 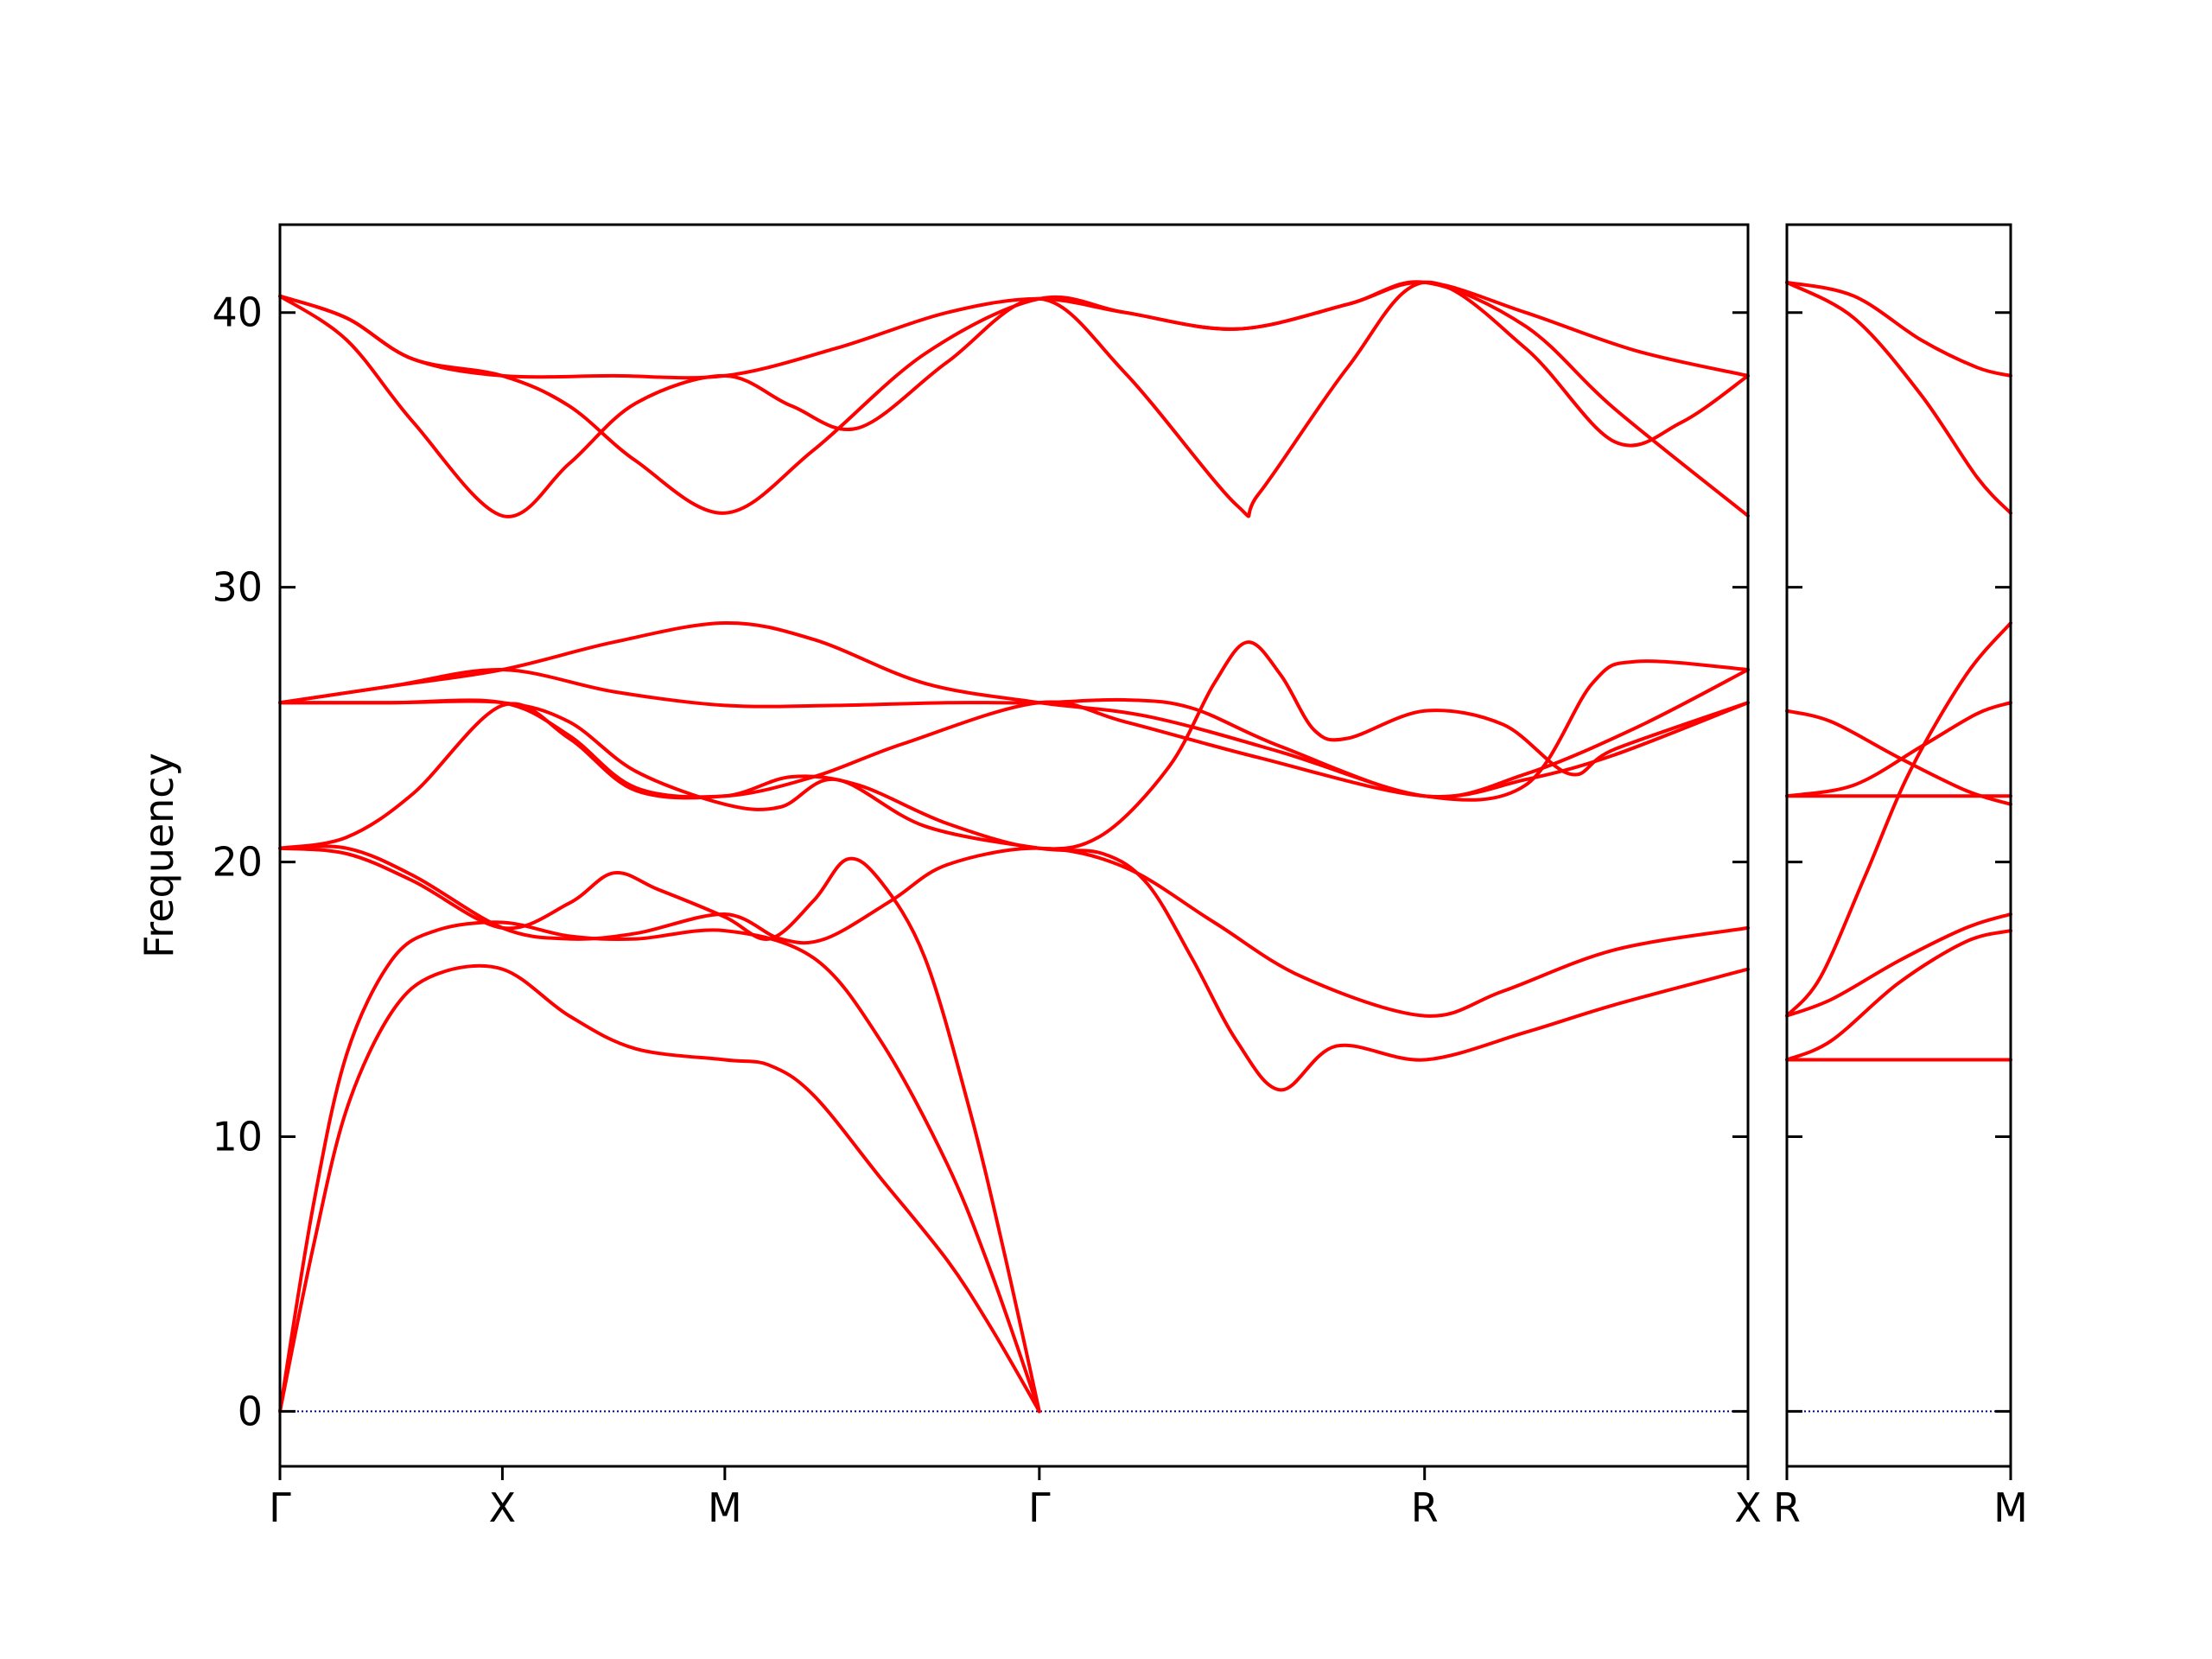 I want to click on axes-frame, so click(x=1898, y=845).